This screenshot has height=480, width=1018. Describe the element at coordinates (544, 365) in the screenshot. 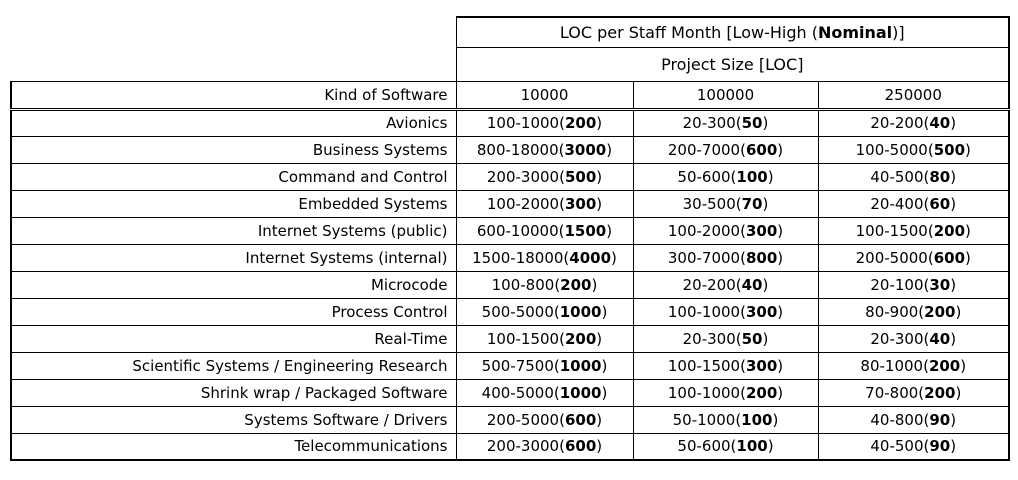

I see `loc-value-cell: 500-7500(1000)` at that location.